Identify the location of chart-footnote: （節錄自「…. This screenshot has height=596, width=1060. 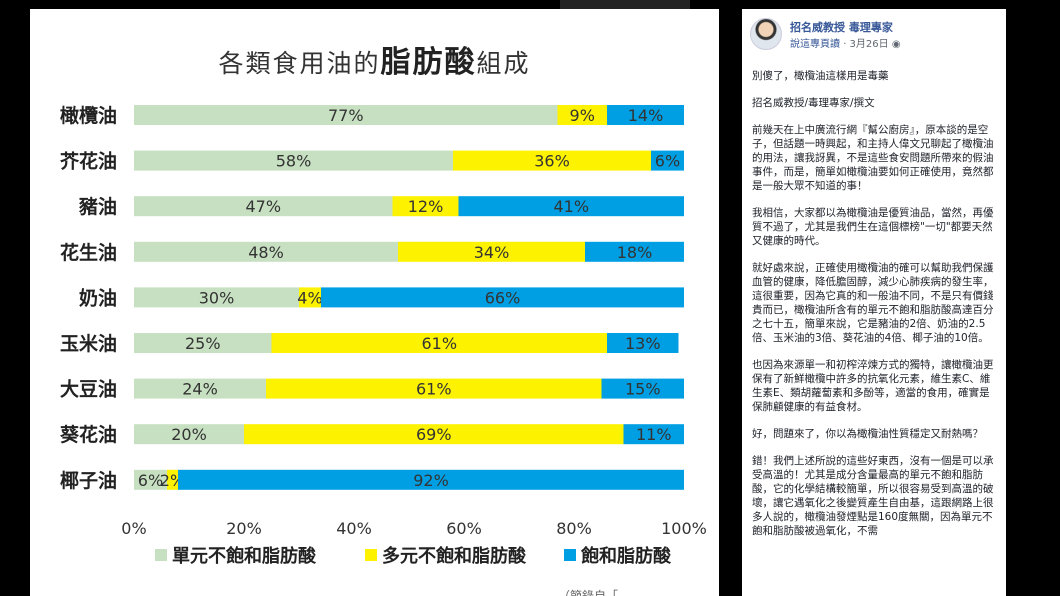
(594, 592).